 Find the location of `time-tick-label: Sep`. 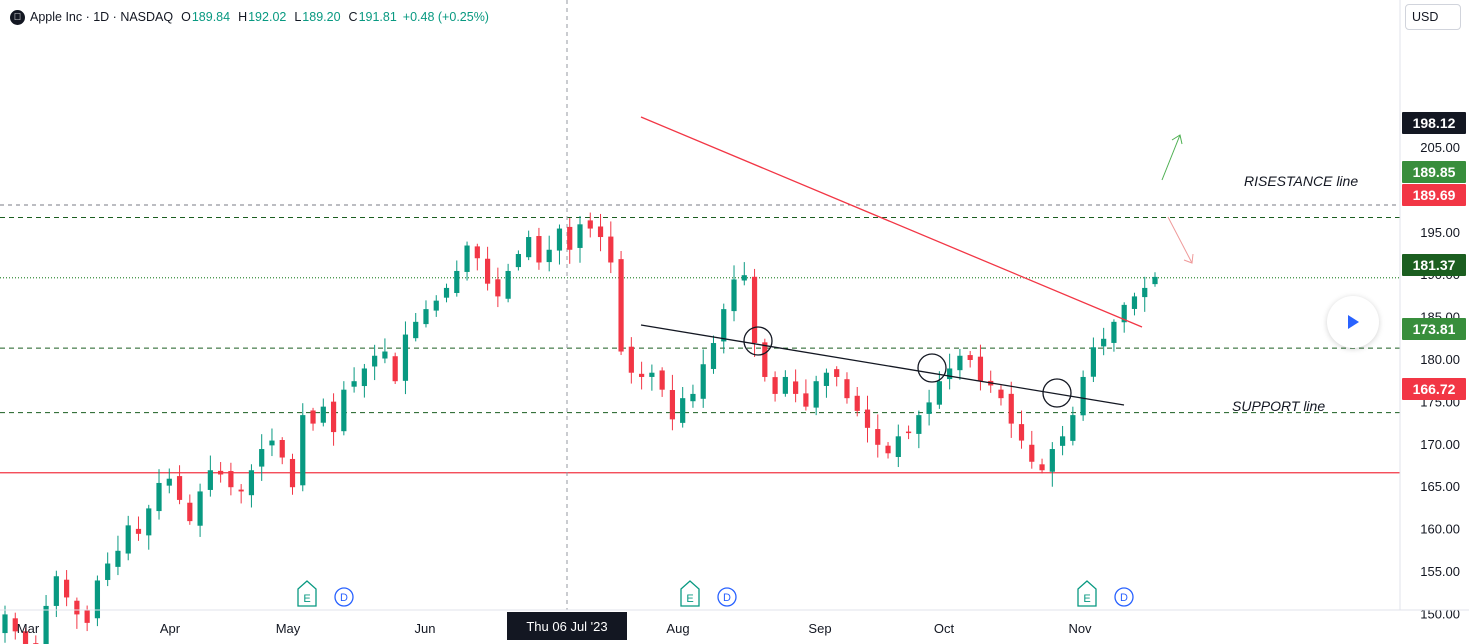

time-tick-label: Sep is located at coordinates (819, 628).